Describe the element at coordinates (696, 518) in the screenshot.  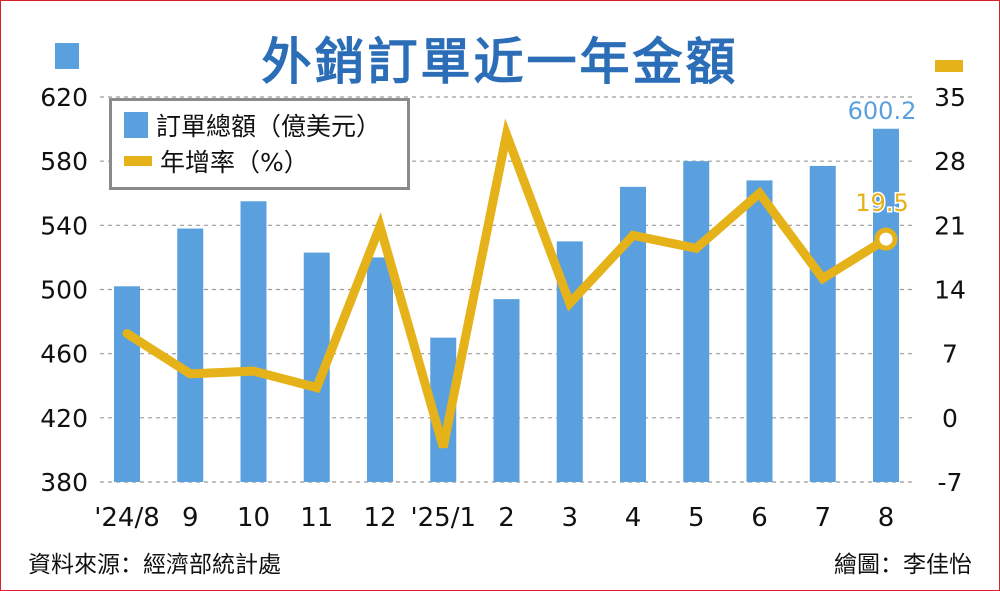
I see `x-tick-label: 5` at that location.